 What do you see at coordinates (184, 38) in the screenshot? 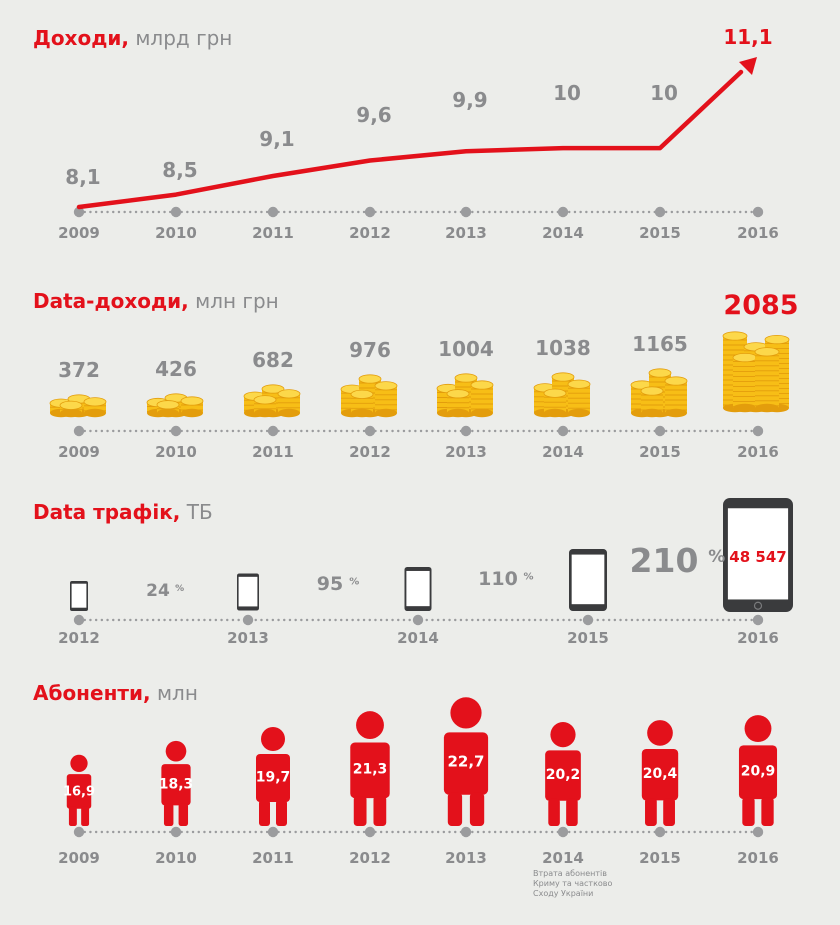
I see `revenue-unit: млрд грн` at bounding box center [184, 38].